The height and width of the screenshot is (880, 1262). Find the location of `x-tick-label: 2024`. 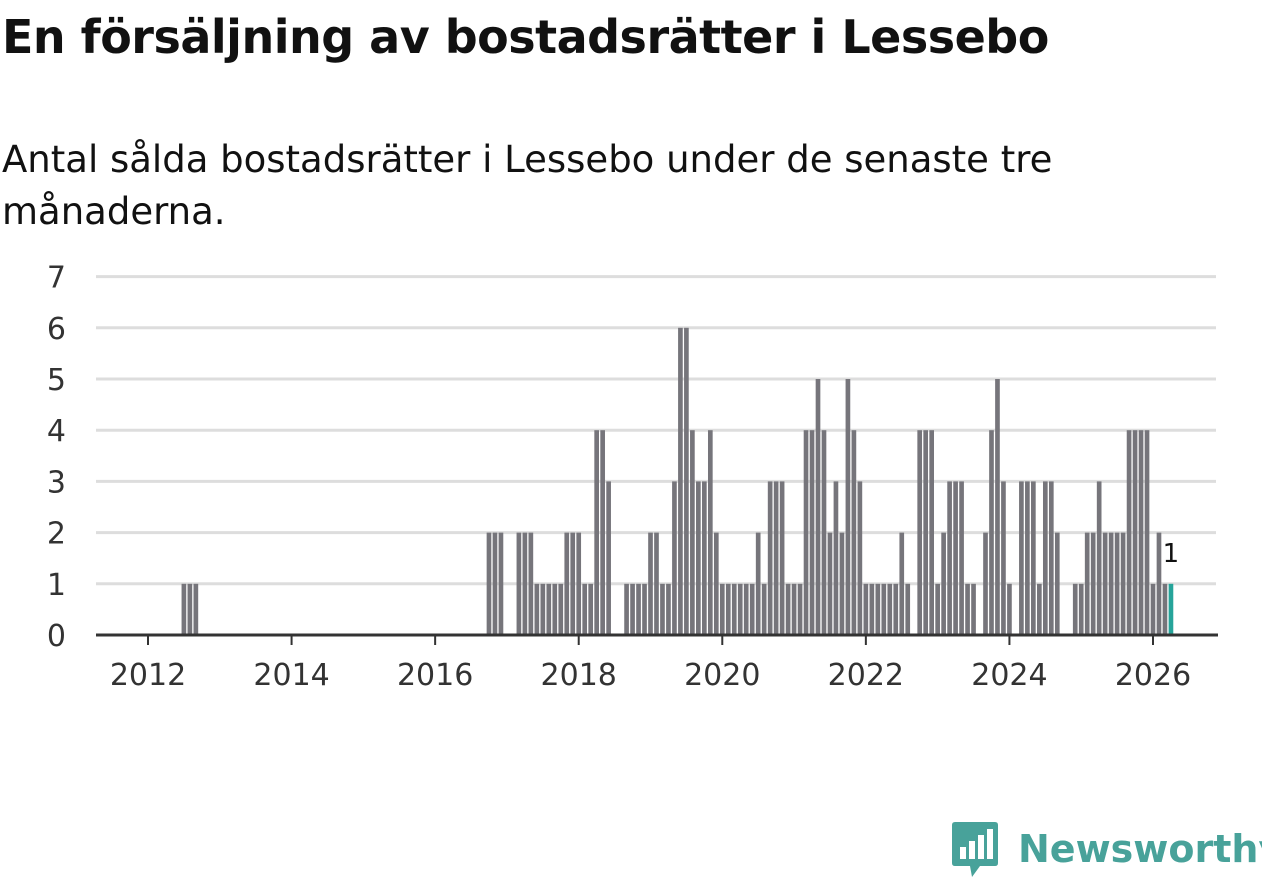

x-tick-label: 2024 is located at coordinates (1009, 675).